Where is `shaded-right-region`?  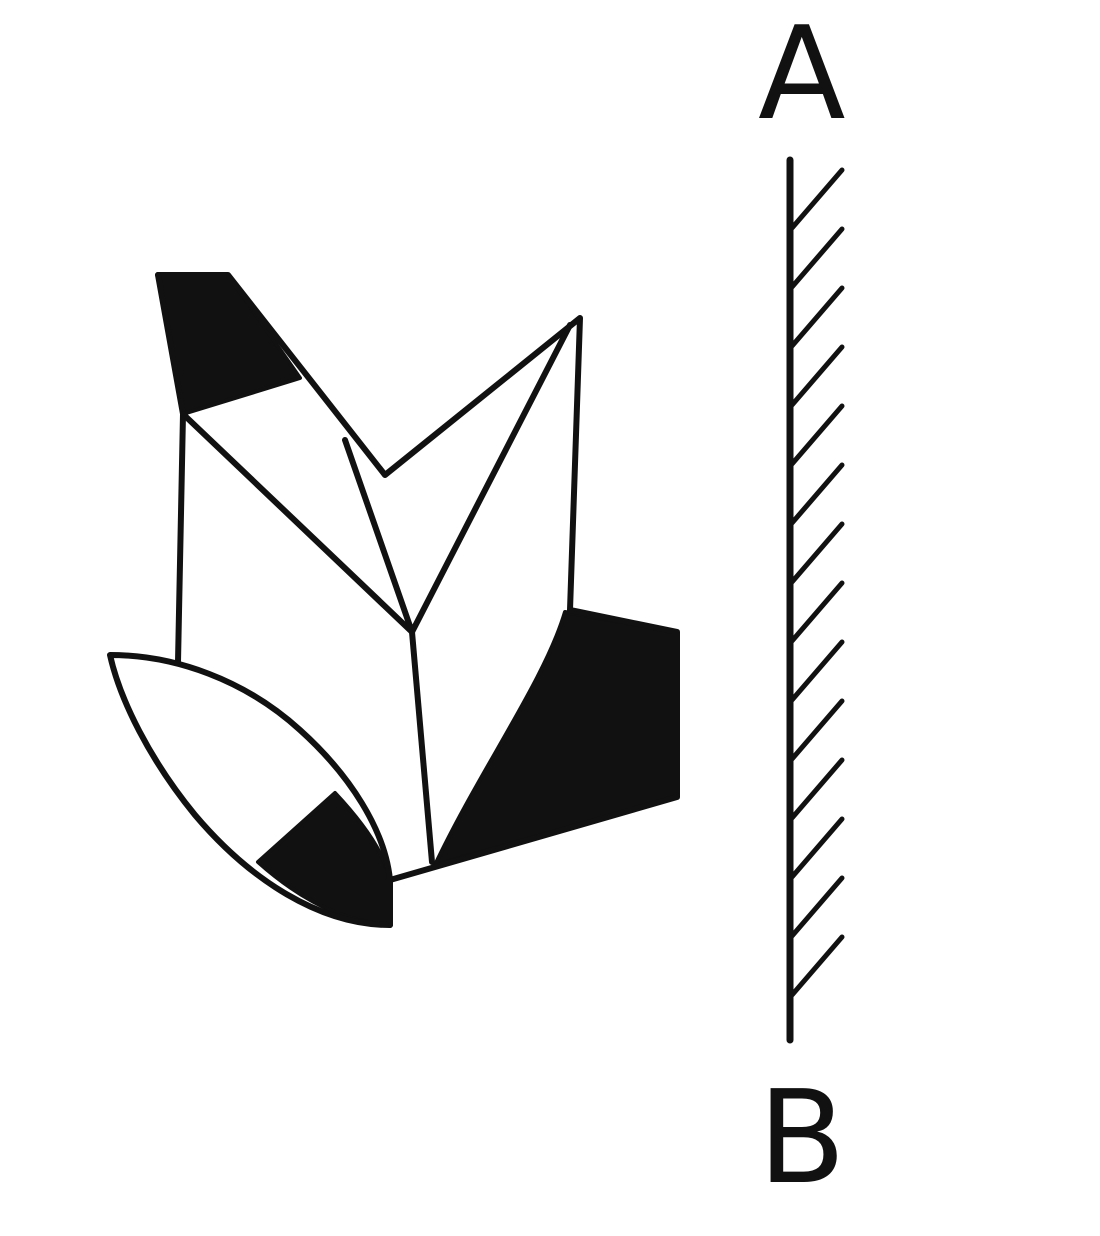 shaded-right-region is located at coordinates (556, 738).